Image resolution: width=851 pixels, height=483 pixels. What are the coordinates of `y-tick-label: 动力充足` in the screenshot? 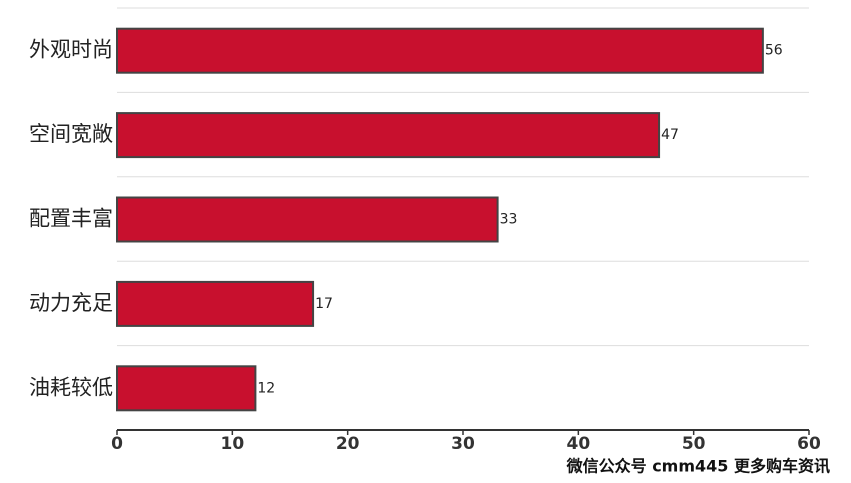 It's located at (71, 303).